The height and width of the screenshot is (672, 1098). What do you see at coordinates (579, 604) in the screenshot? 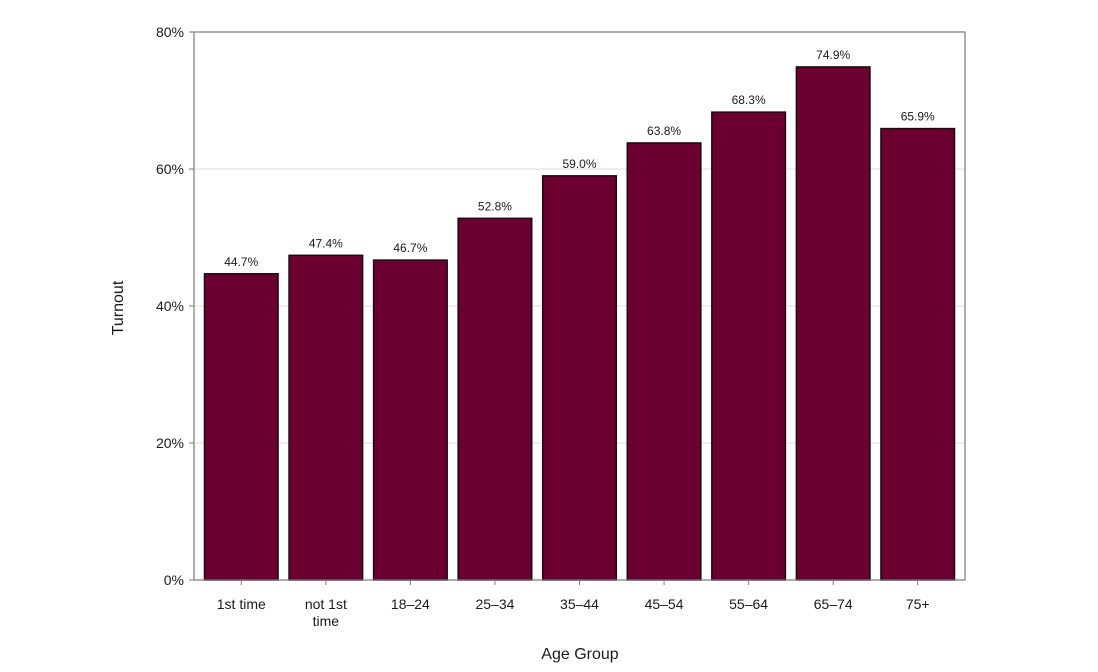
I see `x-tick-label: 35–44` at bounding box center [579, 604].